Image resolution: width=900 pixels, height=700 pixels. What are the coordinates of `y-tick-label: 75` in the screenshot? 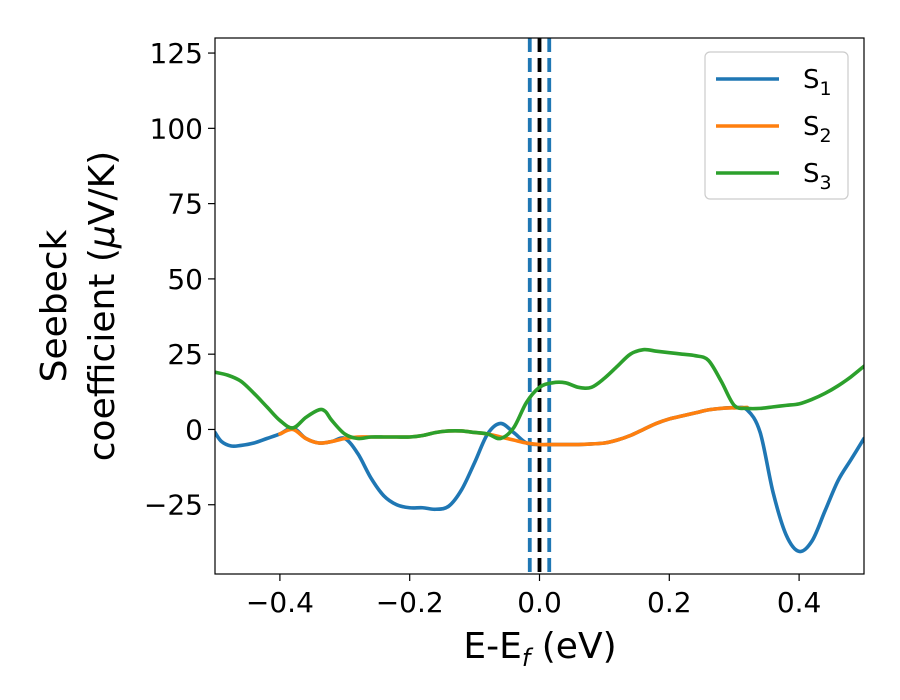 It's located at (185, 204).